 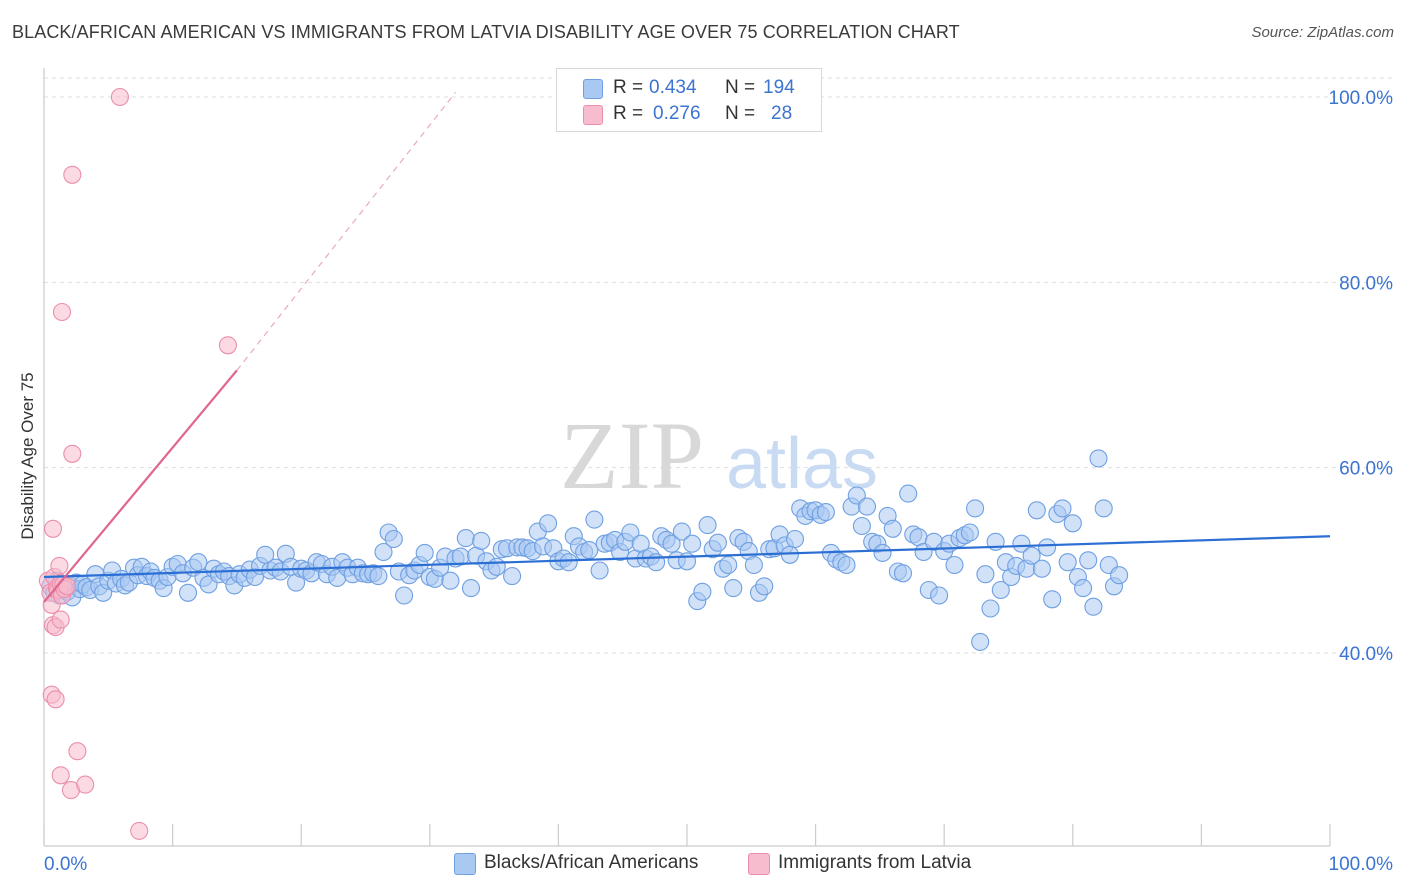 I want to click on y-axis-label: Disability Age Over 75, so click(x=27, y=456).